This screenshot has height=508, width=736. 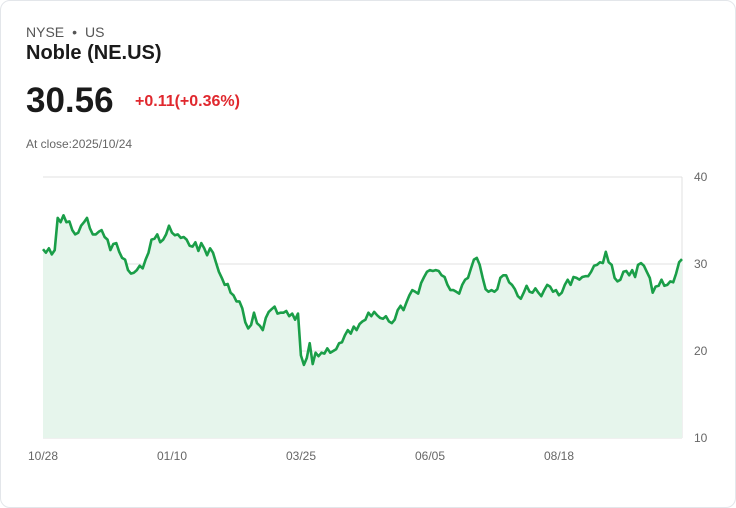 What do you see at coordinates (559, 456) in the screenshot?
I see `x-tick-label: 08/18` at bounding box center [559, 456].